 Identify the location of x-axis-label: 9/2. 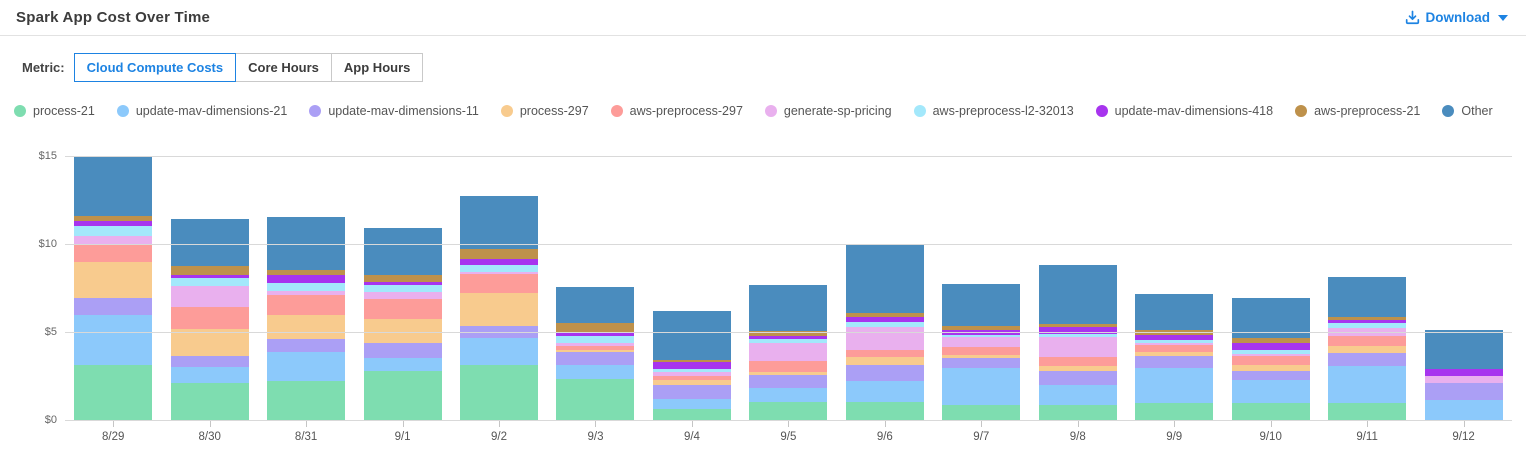
(499, 437).